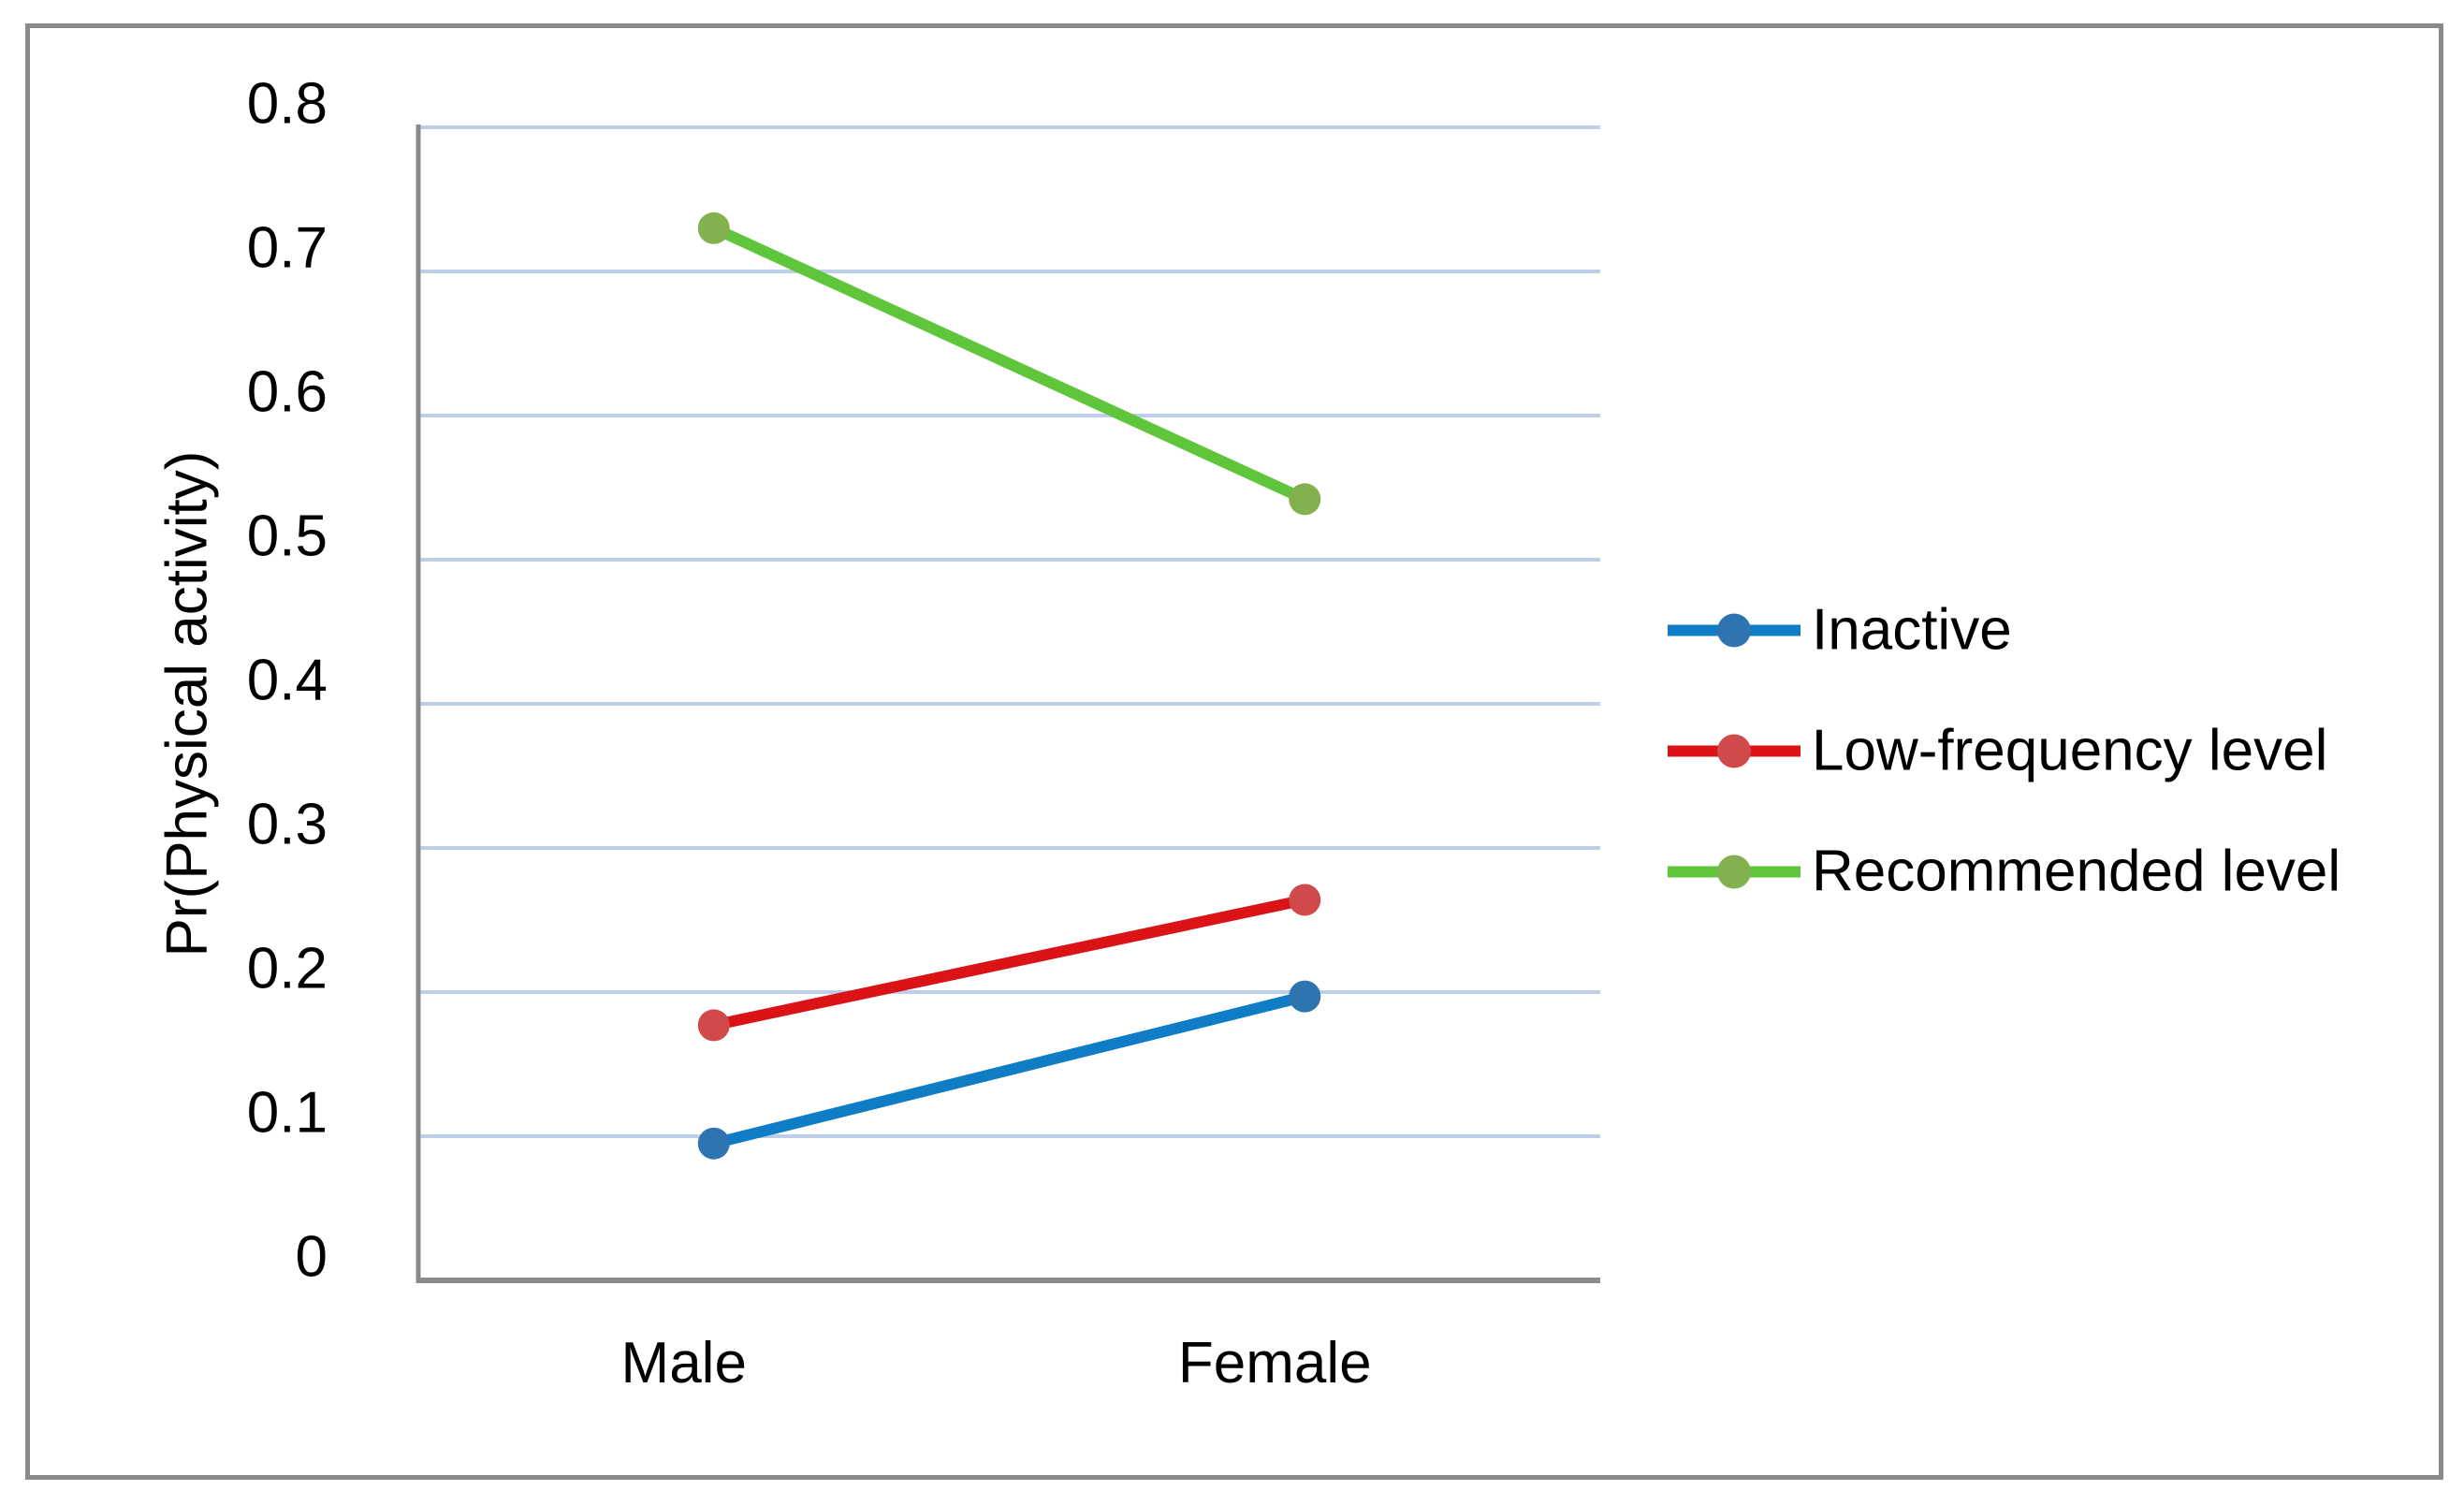 The image size is (2464, 1505). Describe the element at coordinates (187, 703) in the screenshot. I see `y-axis-title: Pr(Physical activity)` at that location.